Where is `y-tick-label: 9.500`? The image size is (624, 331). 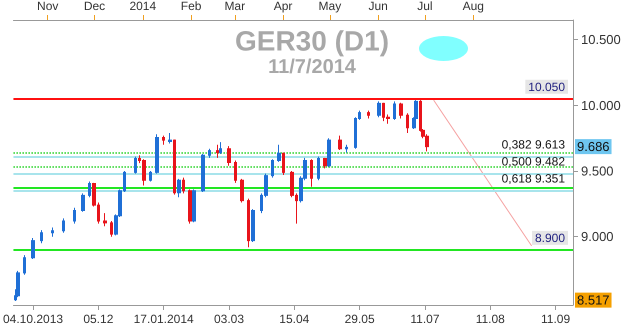
y-tick-label: 9.500 is located at coordinates (597, 171).